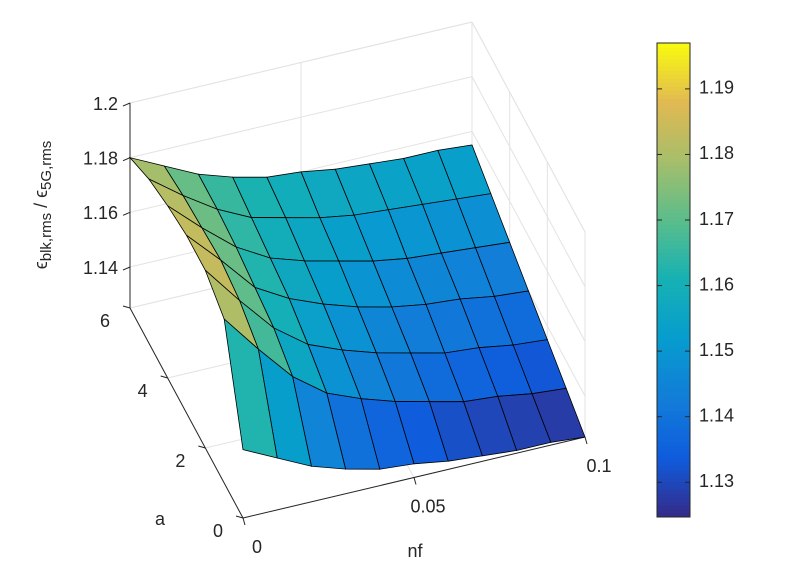  What do you see at coordinates (716, 153) in the screenshot?
I see `colorbar-tick-label: 1.18` at bounding box center [716, 153].